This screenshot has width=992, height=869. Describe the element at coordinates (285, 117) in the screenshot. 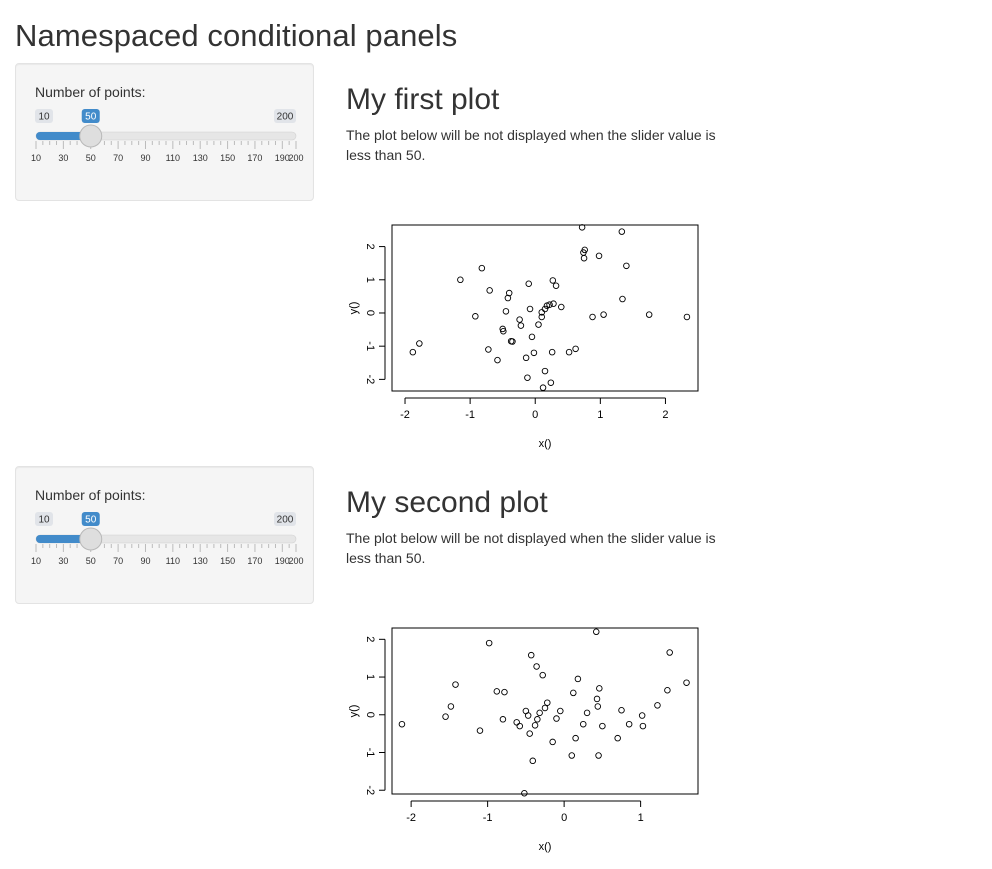

I see `svg-text: 200` at that location.